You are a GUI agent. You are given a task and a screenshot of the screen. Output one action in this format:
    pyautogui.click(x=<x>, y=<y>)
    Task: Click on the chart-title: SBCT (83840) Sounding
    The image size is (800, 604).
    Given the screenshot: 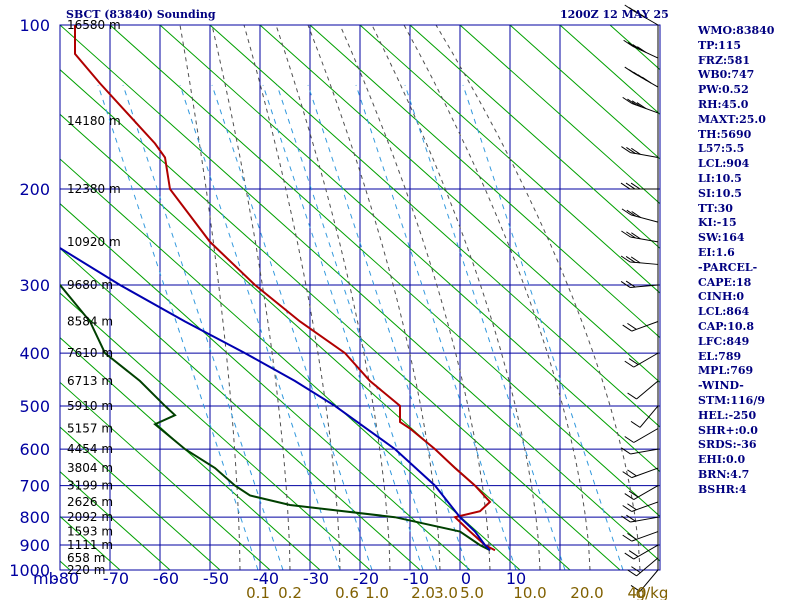 What is the action you would take?
    pyautogui.click(x=141, y=14)
    